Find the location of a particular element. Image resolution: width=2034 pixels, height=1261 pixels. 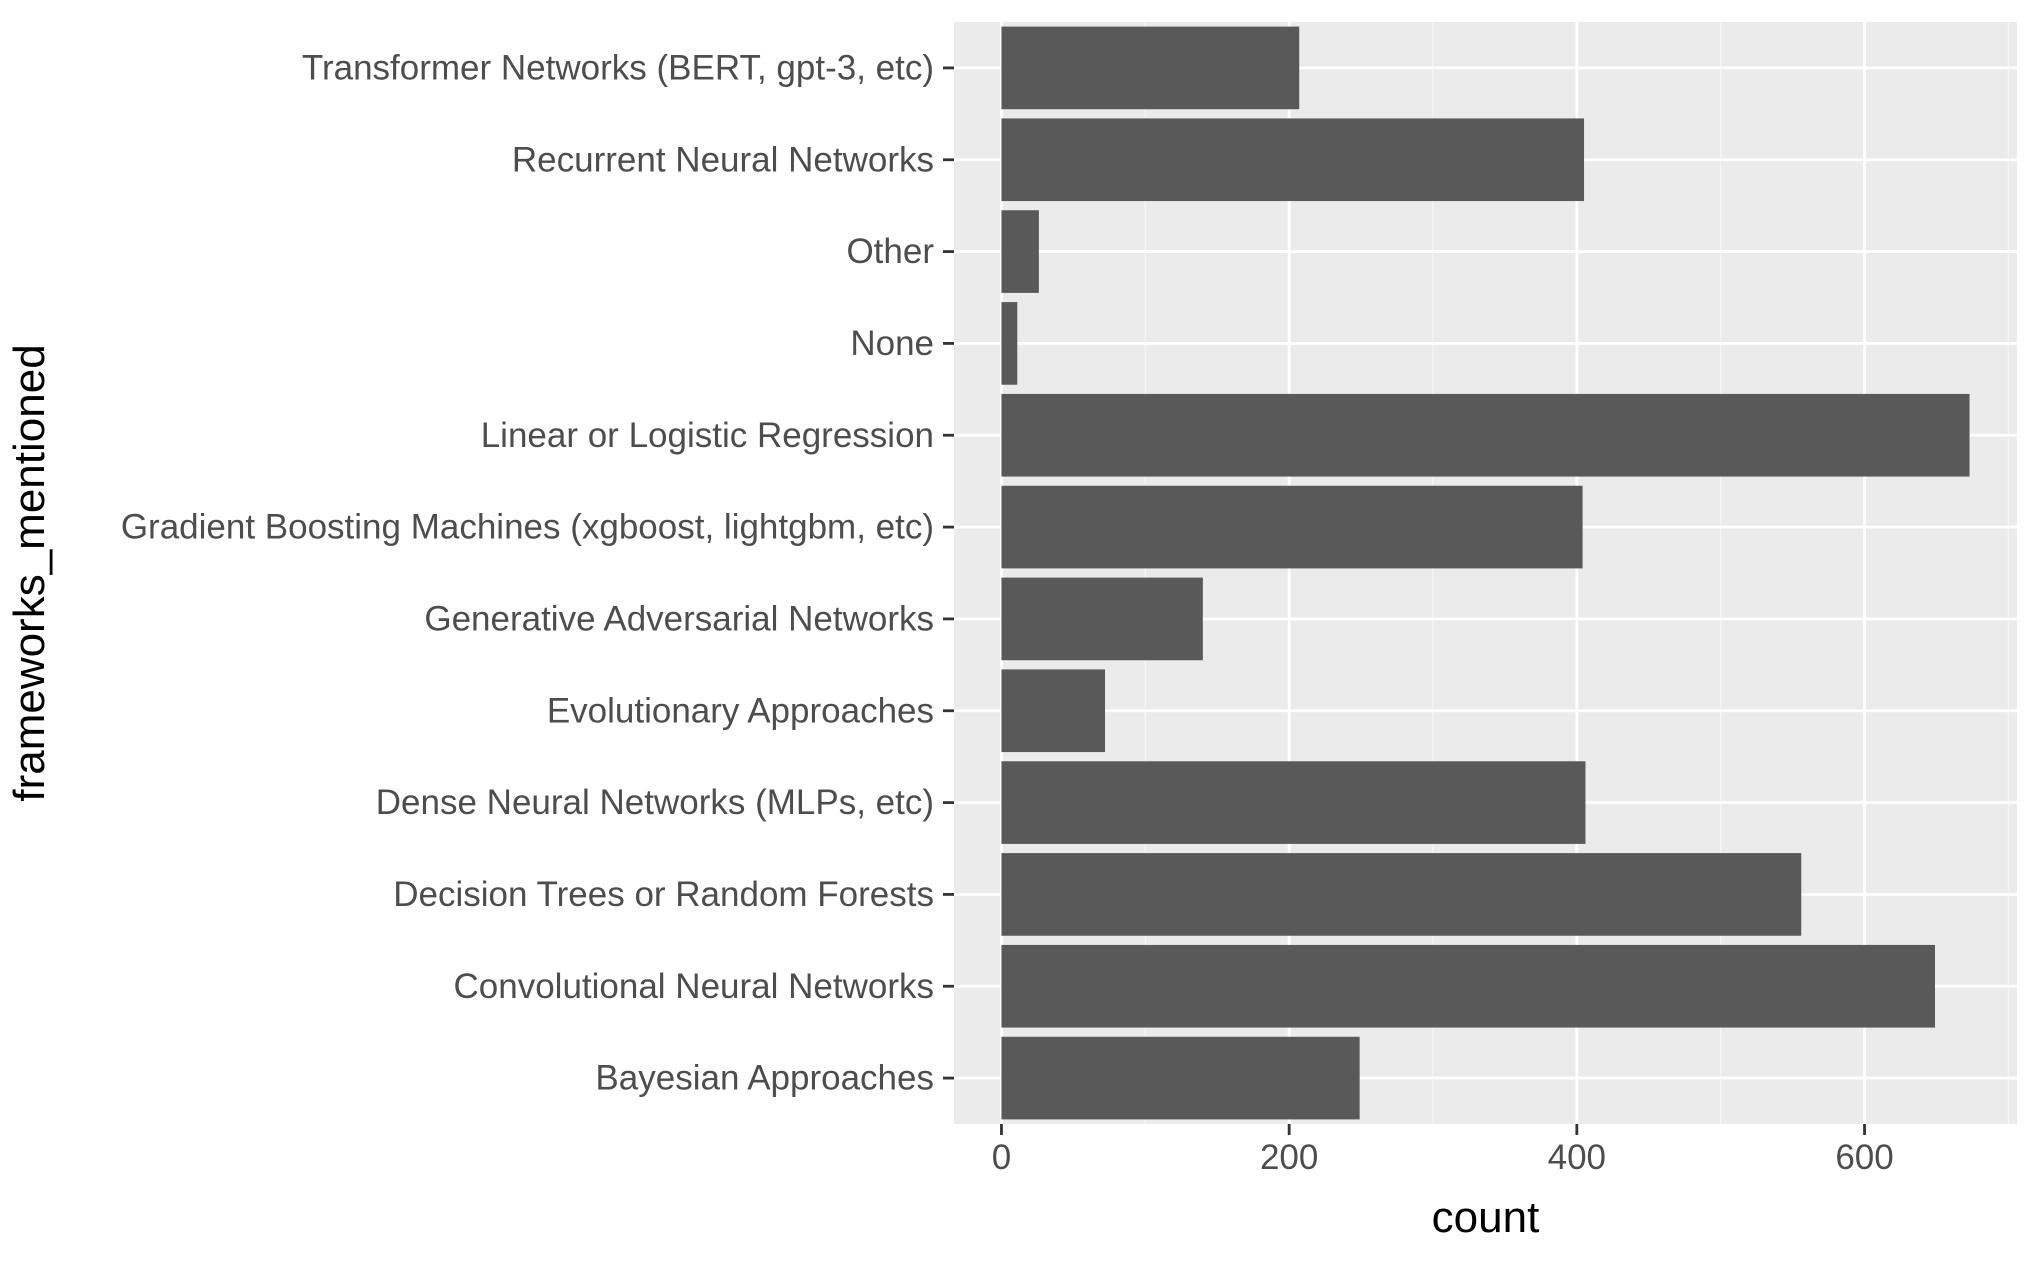

x-tick-label: 0 is located at coordinates (1001, 1157).